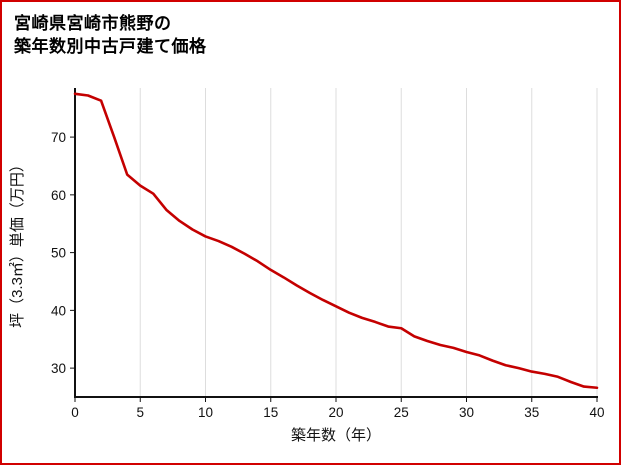 The width and height of the screenshot is (621, 465). I want to click on chart-title-line1: 宮崎県宮崎市熊野の, so click(93, 23).